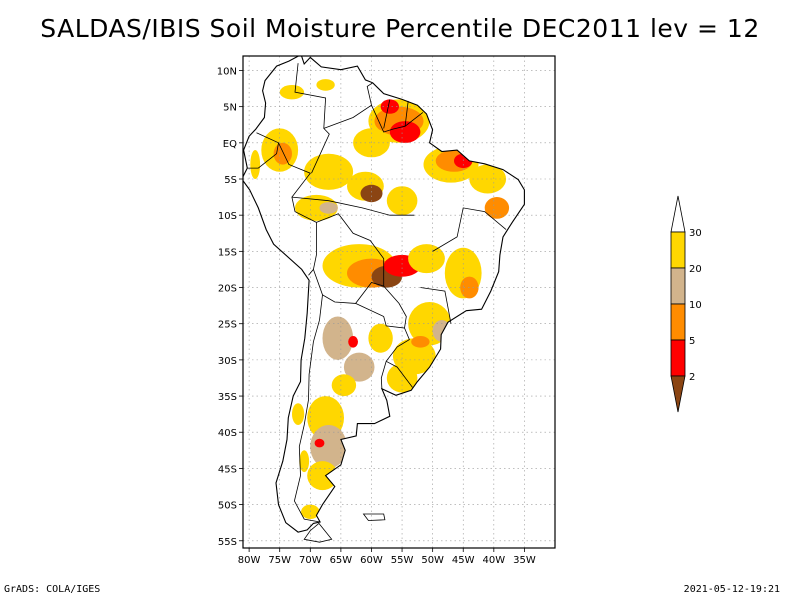  What do you see at coordinates (227, 289) in the screenshot?
I see `lat-tick-label: 20S` at bounding box center [227, 289].